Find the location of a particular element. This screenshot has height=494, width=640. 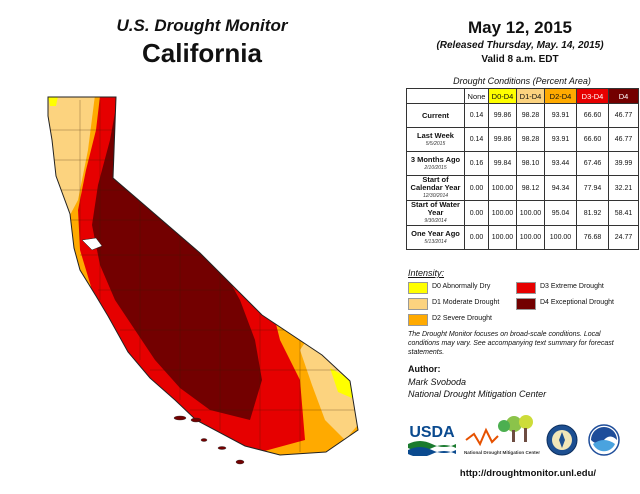

valid-time: Valid 8 a.m. EDT is located at coordinates (520, 59).